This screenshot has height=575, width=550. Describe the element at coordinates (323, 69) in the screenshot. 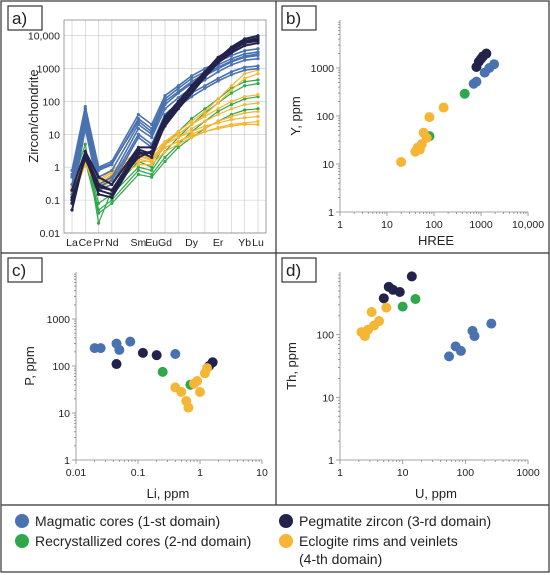

I see `panel-b-ytick-label: 1000` at that location.